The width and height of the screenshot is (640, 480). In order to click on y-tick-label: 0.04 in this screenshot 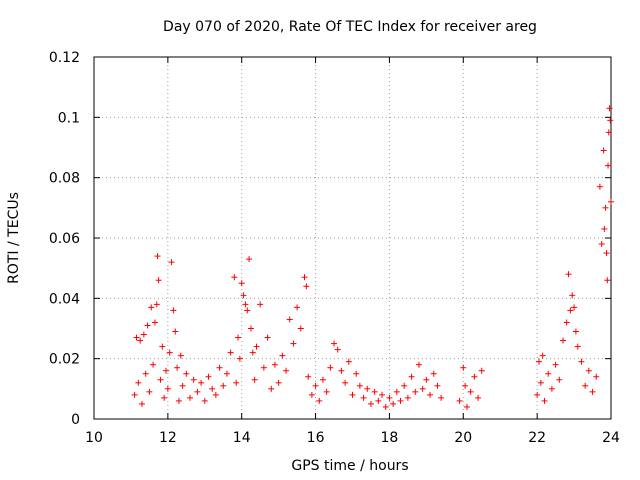, I will do `click(64, 299)`.